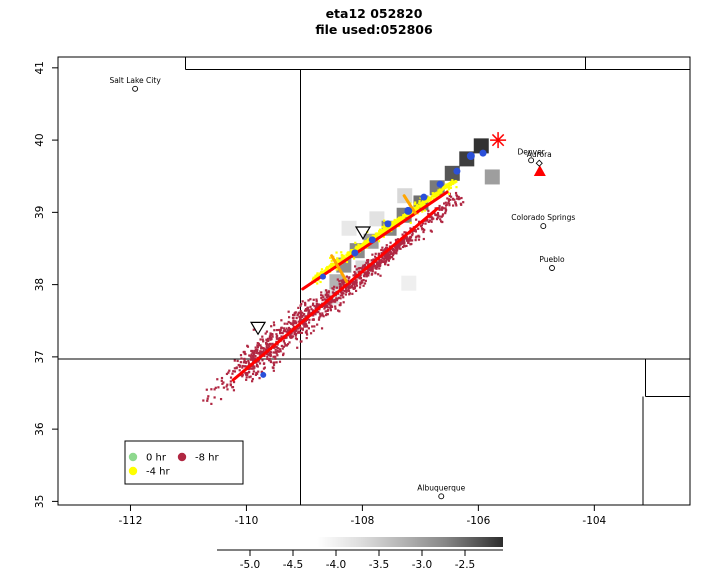  Describe the element at coordinates (131, 521) in the screenshot. I see `x-tick-label: -112` at that location.